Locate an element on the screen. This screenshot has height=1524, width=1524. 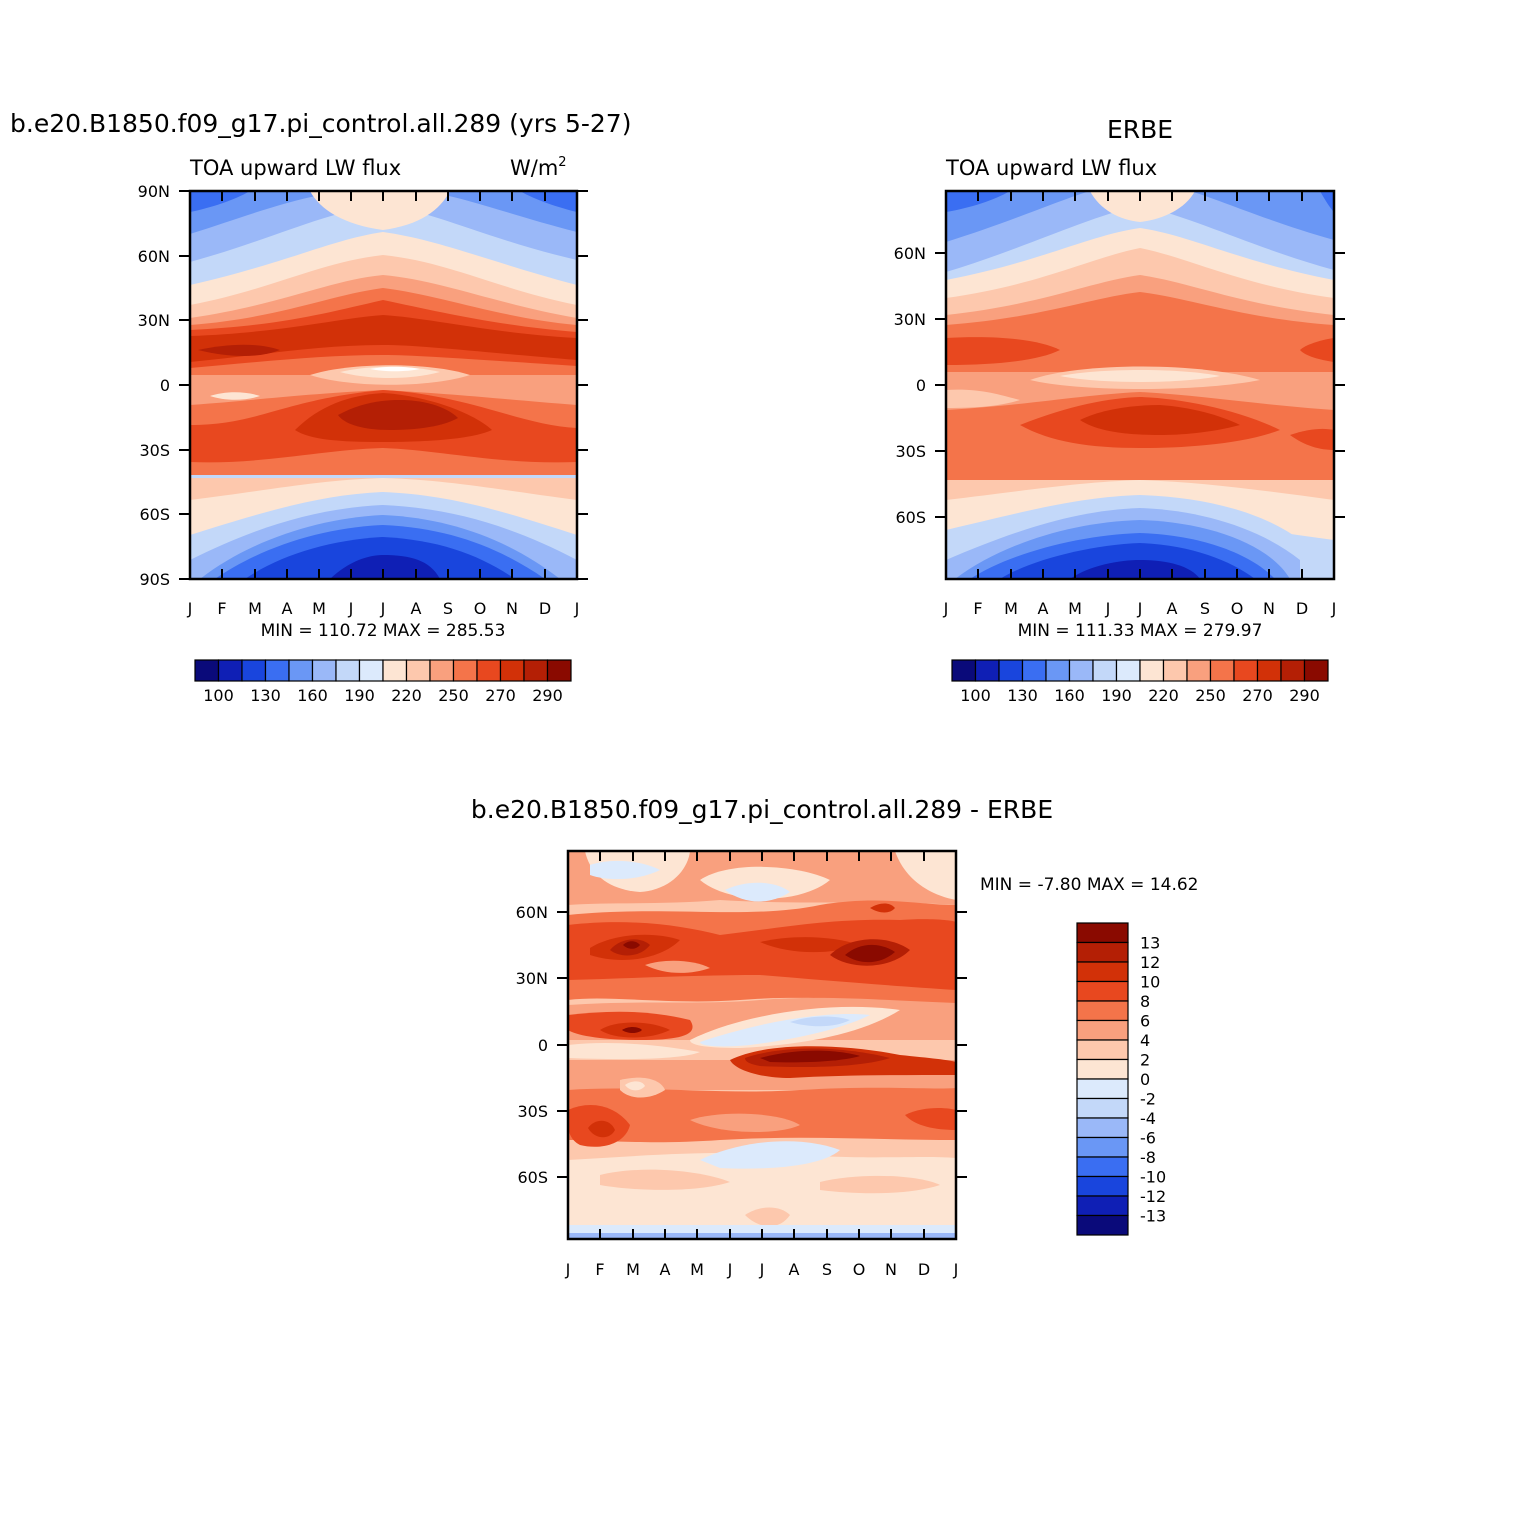
panel-model-ticks is located at coordinates (383, 385).